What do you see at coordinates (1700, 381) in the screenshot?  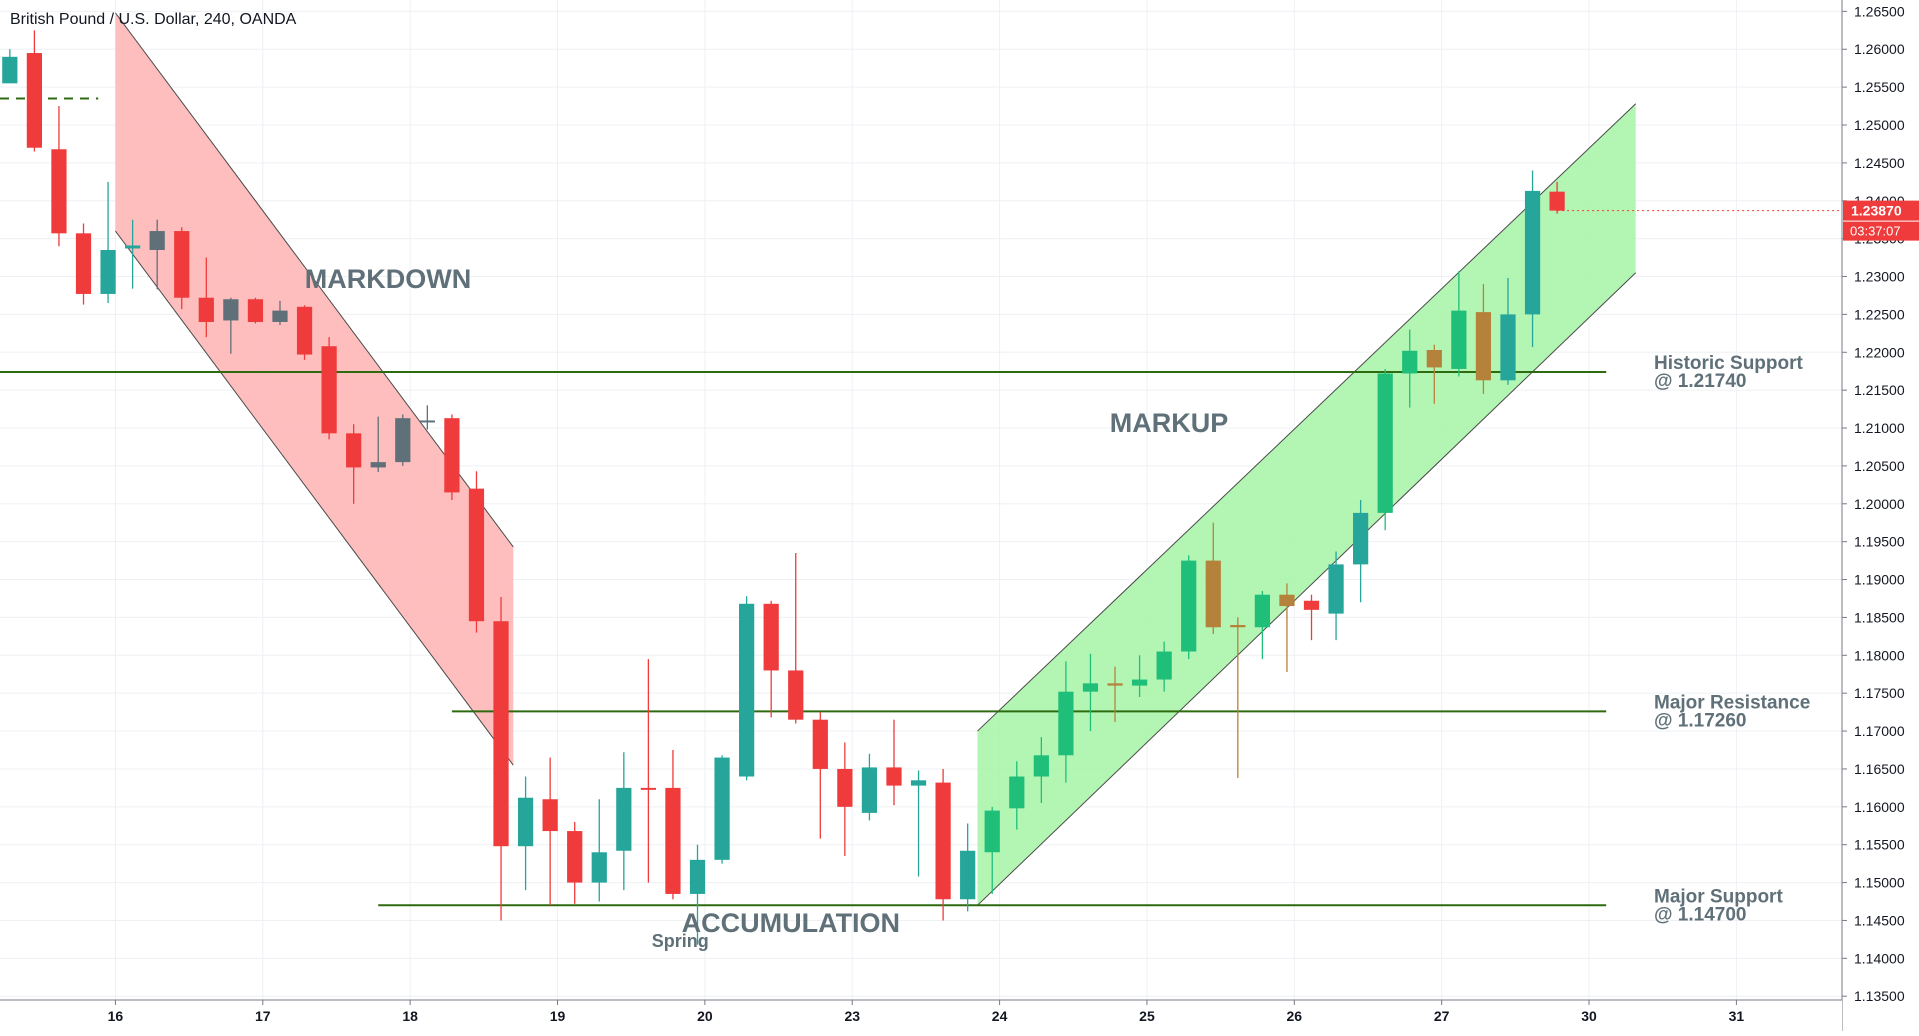 I see `historic-support-value: @ 1.21740` at bounding box center [1700, 381].